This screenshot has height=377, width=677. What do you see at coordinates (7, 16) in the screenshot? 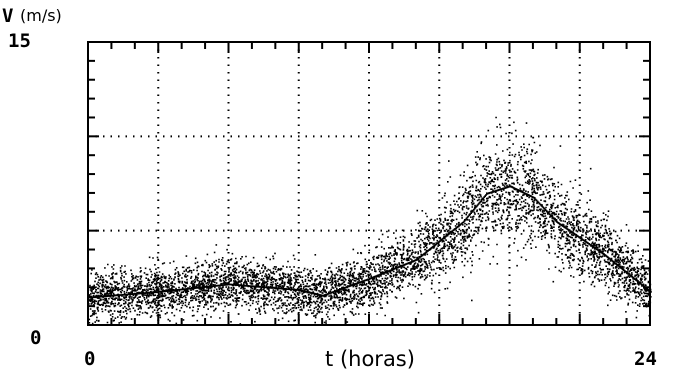
I see `y-axis-symbol: V` at bounding box center [7, 16].